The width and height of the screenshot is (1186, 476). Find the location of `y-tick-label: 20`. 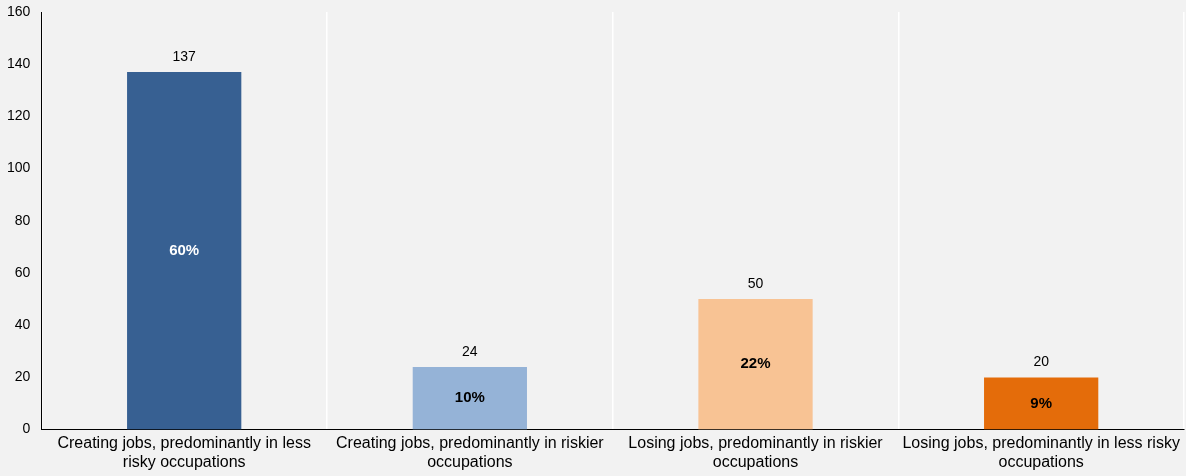

y-tick-label: 20 is located at coordinates (22, 376).